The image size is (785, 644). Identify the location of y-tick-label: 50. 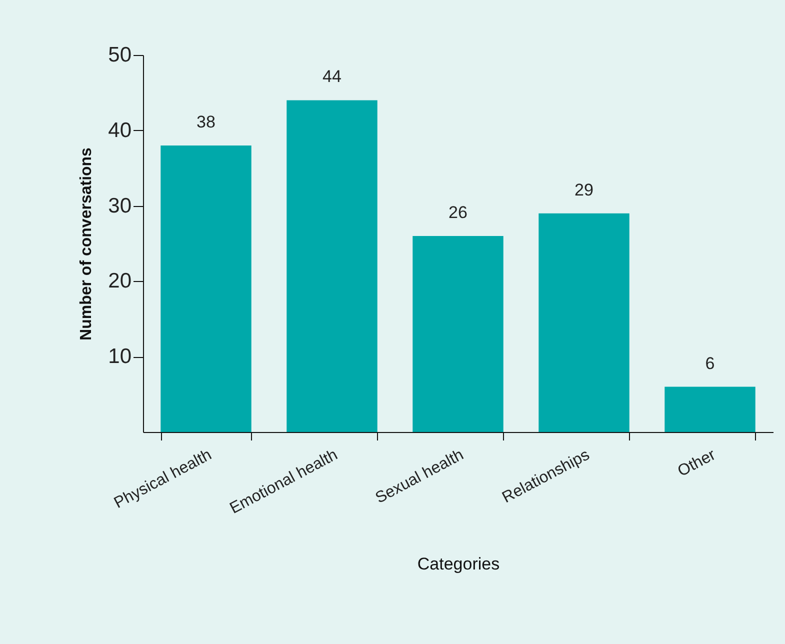
(120, 55).